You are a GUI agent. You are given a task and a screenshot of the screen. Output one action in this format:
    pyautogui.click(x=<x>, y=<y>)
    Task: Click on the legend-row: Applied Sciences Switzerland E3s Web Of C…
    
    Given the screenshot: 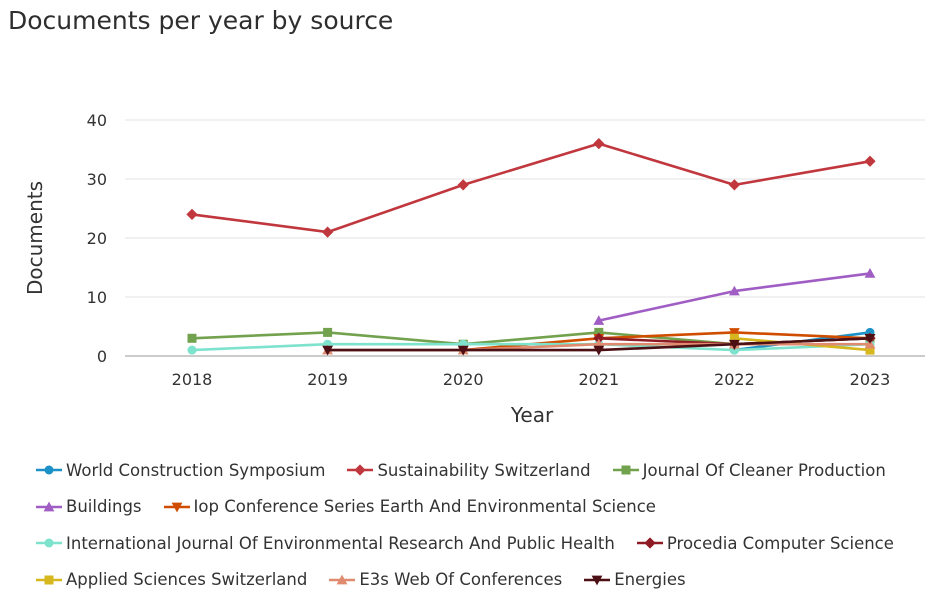 What is the action you would take?
    pyautogui.click(x=476, y=580)
    